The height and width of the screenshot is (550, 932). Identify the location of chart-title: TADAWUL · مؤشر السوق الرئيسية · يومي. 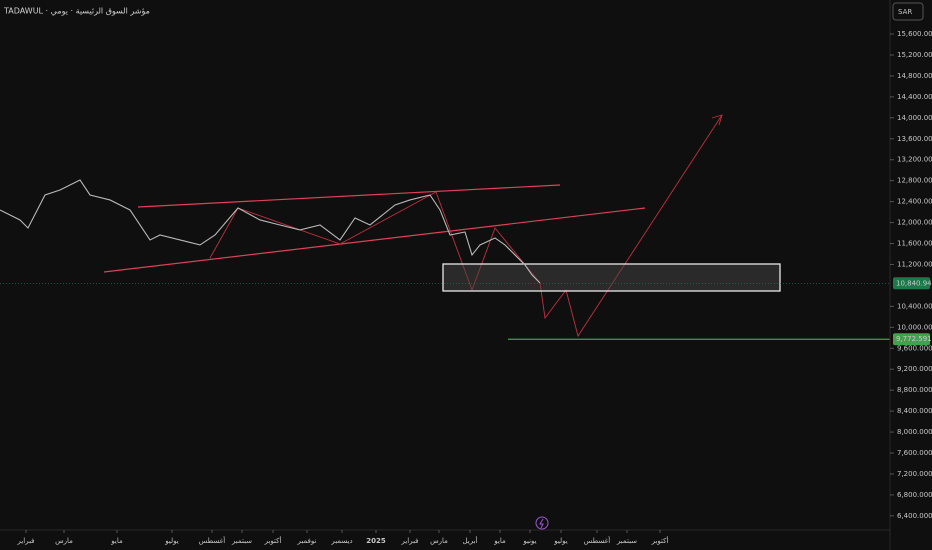
(76, 11).